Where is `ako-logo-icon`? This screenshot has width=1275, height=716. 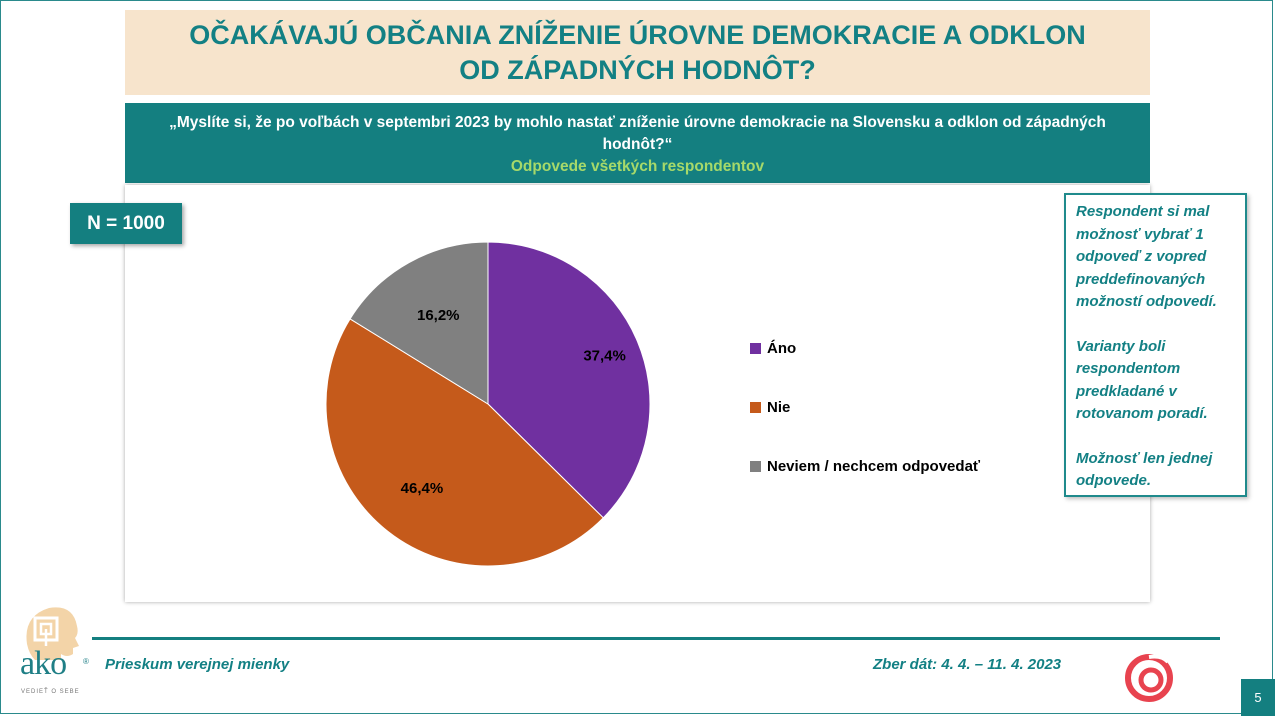 ako-logo-icon is located at coordinates (52, 633).